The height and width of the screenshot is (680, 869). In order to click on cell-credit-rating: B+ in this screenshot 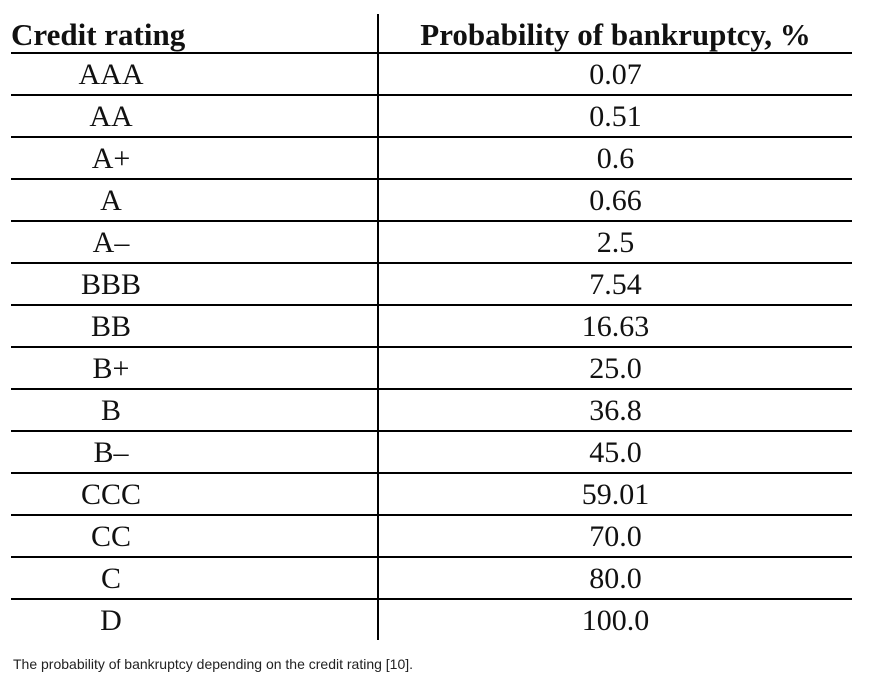, I will do `click(111, 368)`.